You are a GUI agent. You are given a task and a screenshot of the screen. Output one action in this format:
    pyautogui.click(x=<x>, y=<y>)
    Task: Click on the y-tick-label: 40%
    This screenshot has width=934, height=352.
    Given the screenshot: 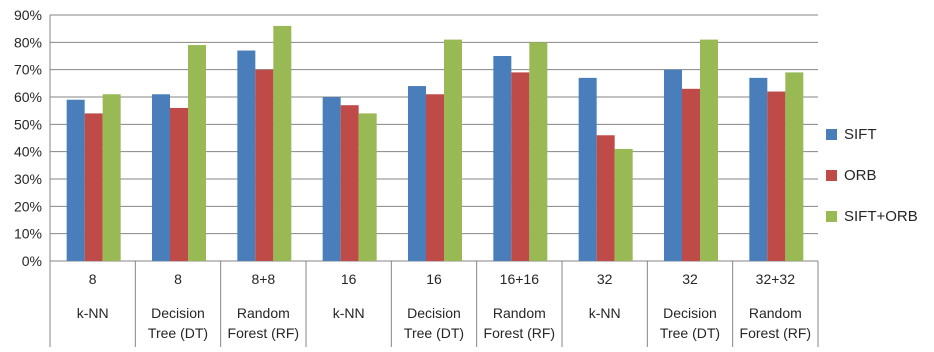 What is the action you would take?
    pyautogui.click(x=28, y=152)
    